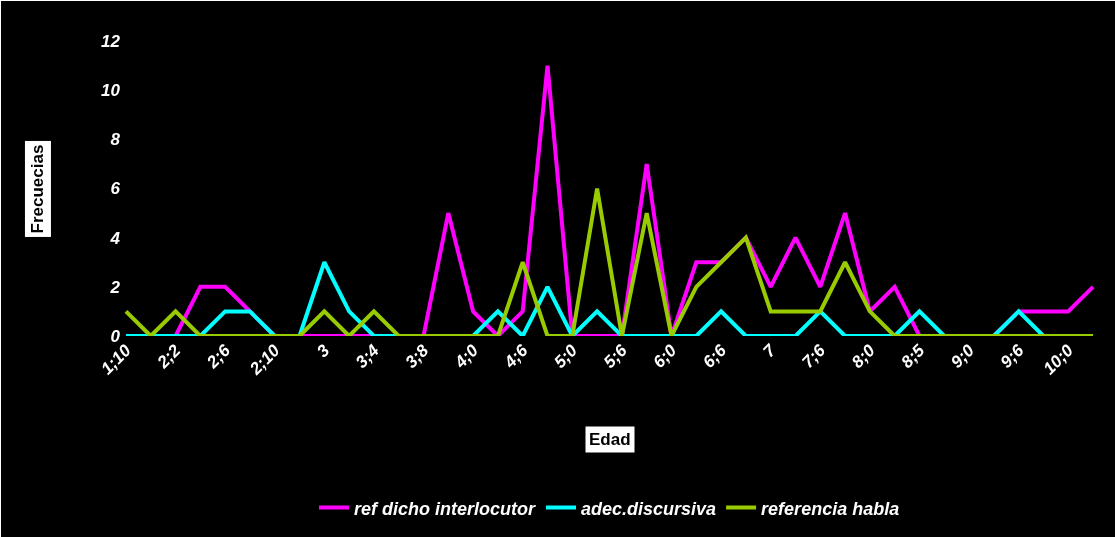 The image size is (1115, 537). Describe the element at coordinates (770, 350) in the screenshot. I see `x-tick-label: 7` at that location.